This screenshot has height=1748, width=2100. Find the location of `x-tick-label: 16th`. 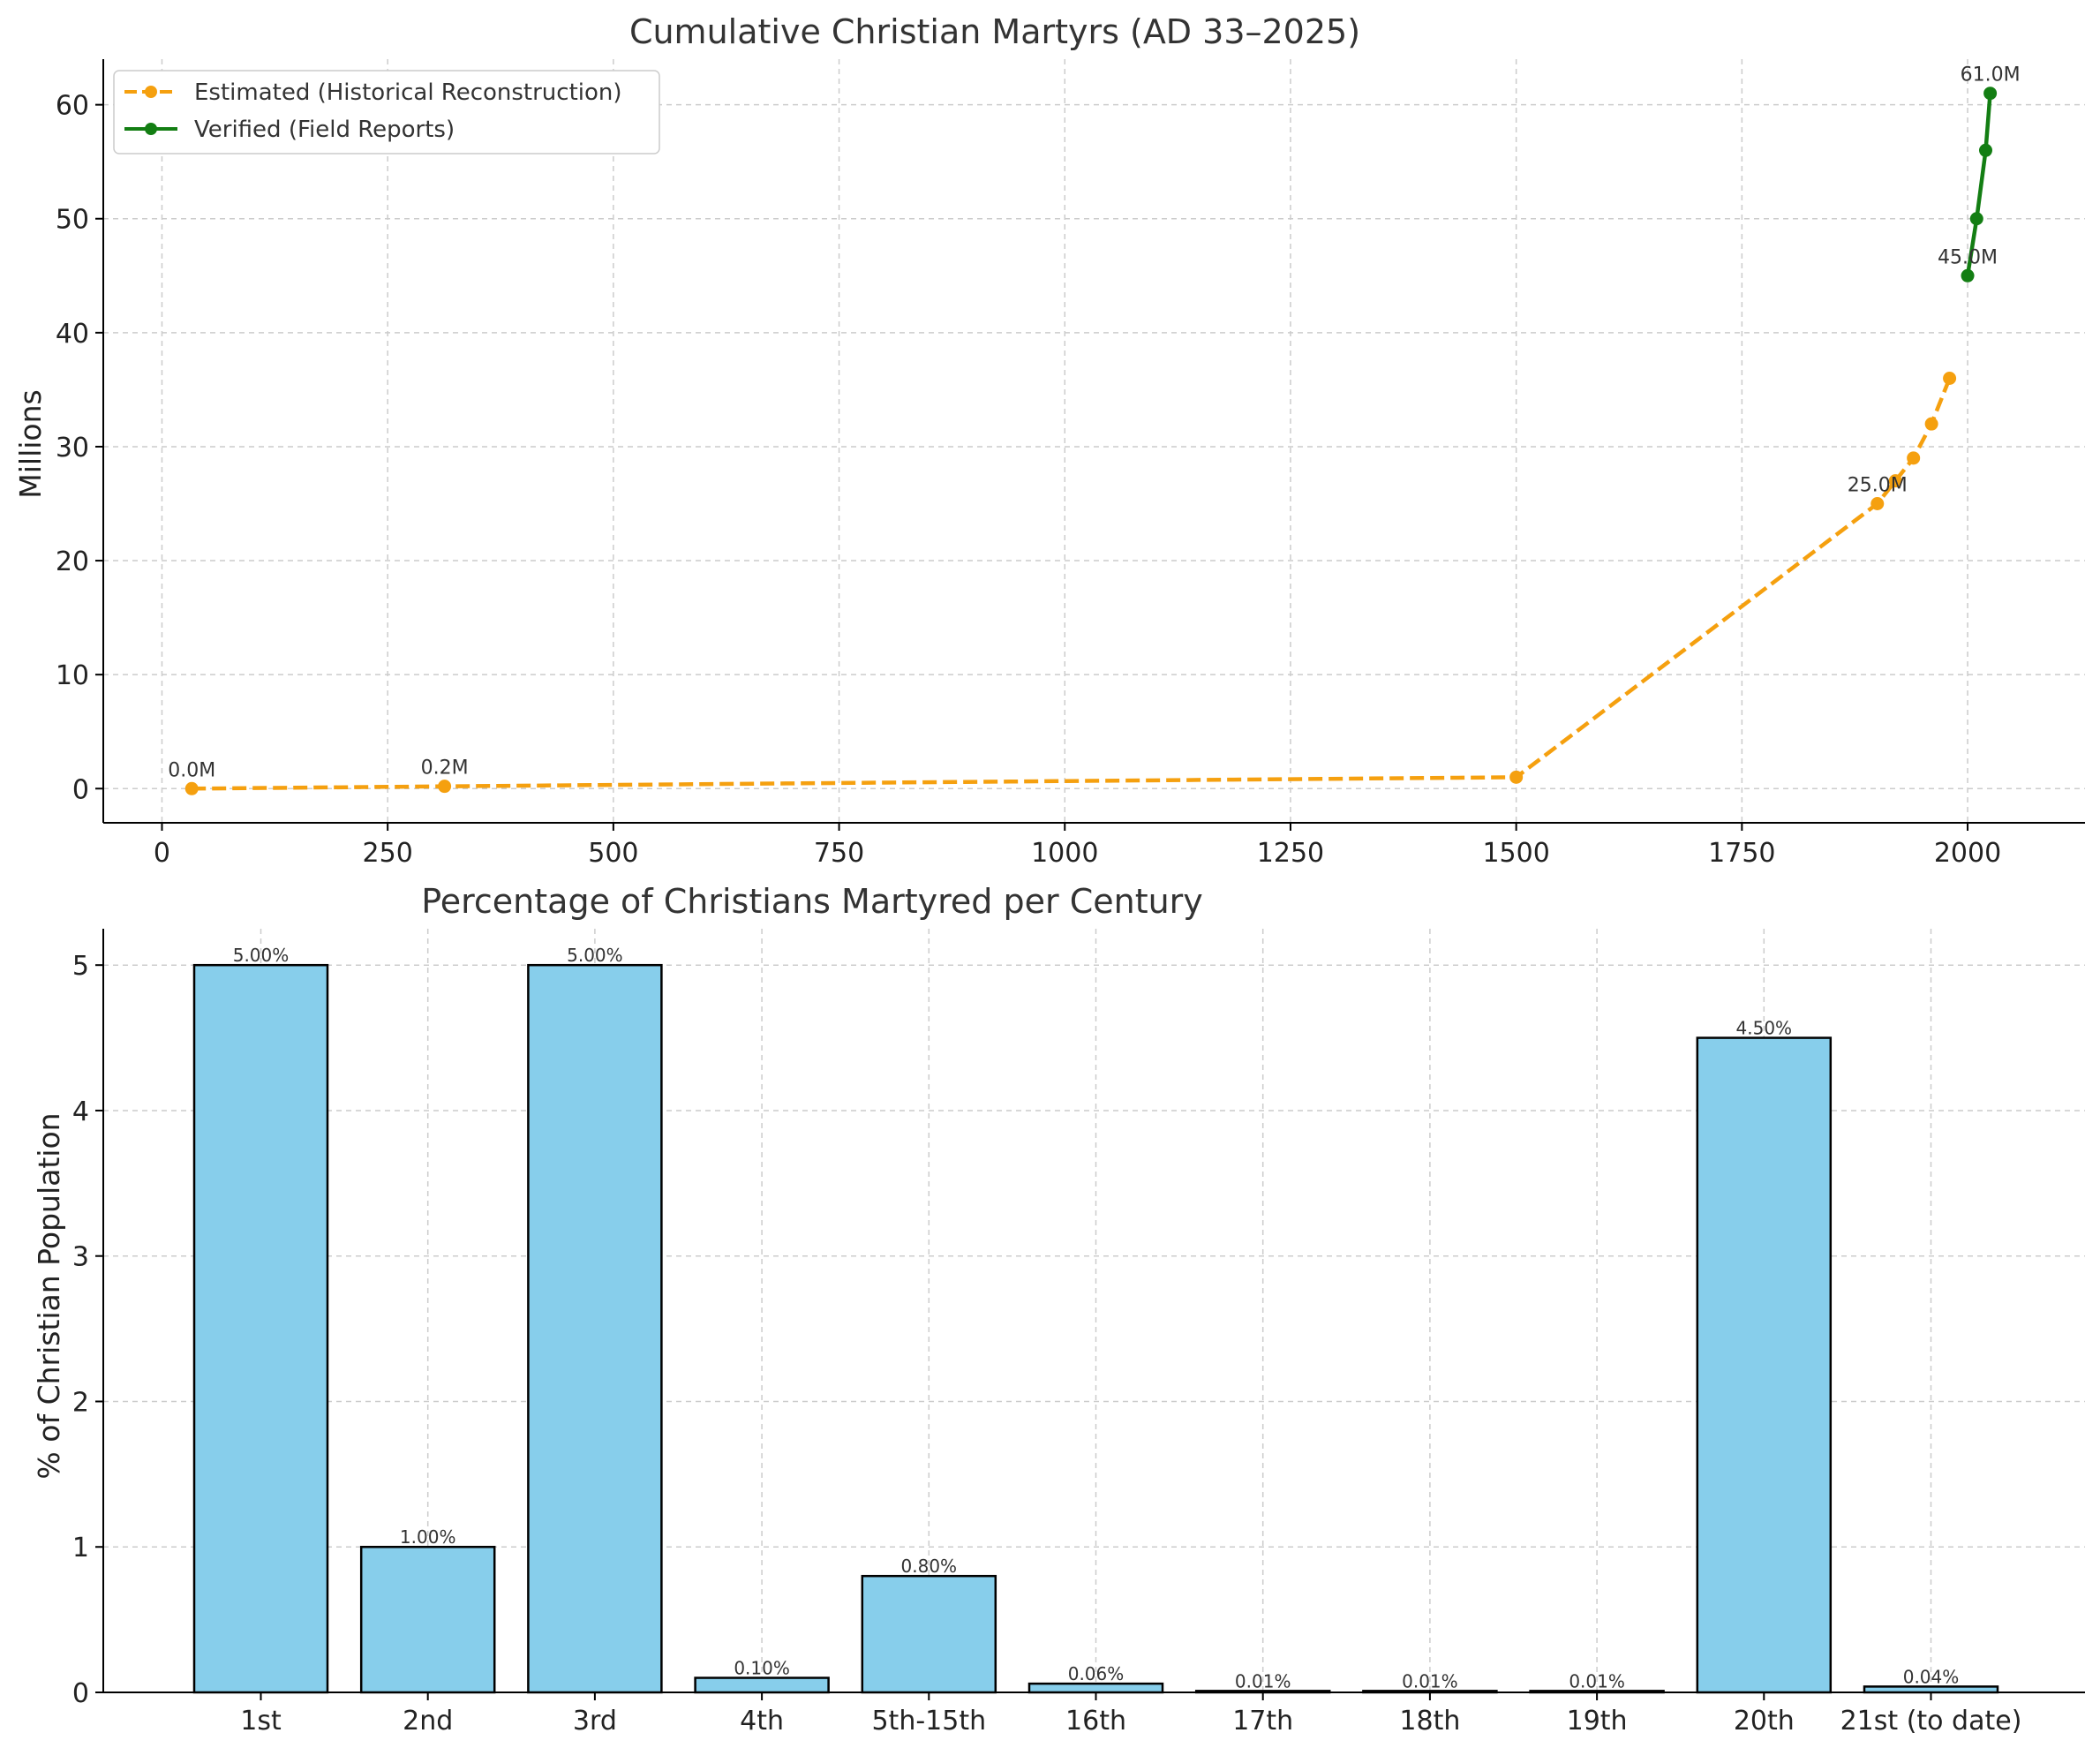

x-tick-label: 16th is located at coordinates (1095, 1722).